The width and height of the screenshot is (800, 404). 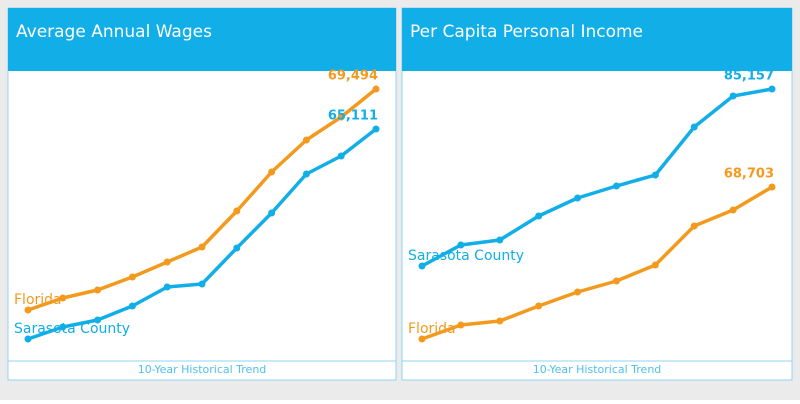 I want to click on value-label: 65,111, so click(x=353, y=115).